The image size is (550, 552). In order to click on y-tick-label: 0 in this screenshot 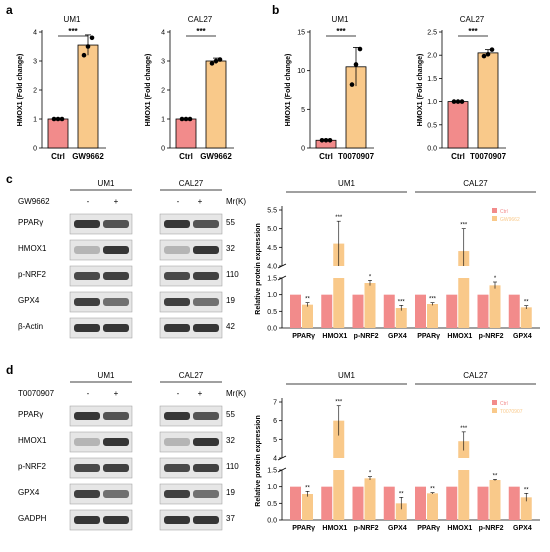, I will do `click(303, 149)`.